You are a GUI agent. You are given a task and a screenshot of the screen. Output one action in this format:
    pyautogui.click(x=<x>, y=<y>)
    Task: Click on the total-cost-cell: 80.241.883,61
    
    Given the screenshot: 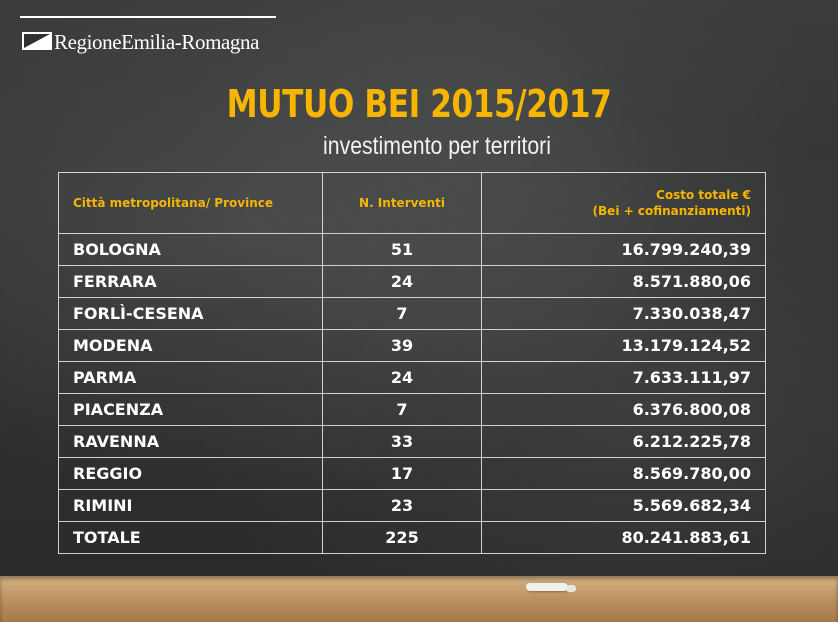 What is the action you would take?
    pyautogui.click(x=623, y=537)
    